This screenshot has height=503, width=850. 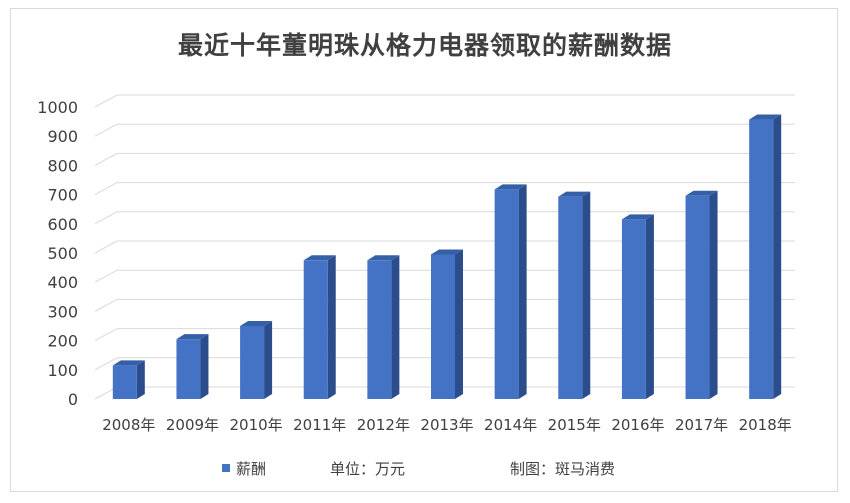 I want to click on x-tick-label: 2009年, so click(x=192, y=425).